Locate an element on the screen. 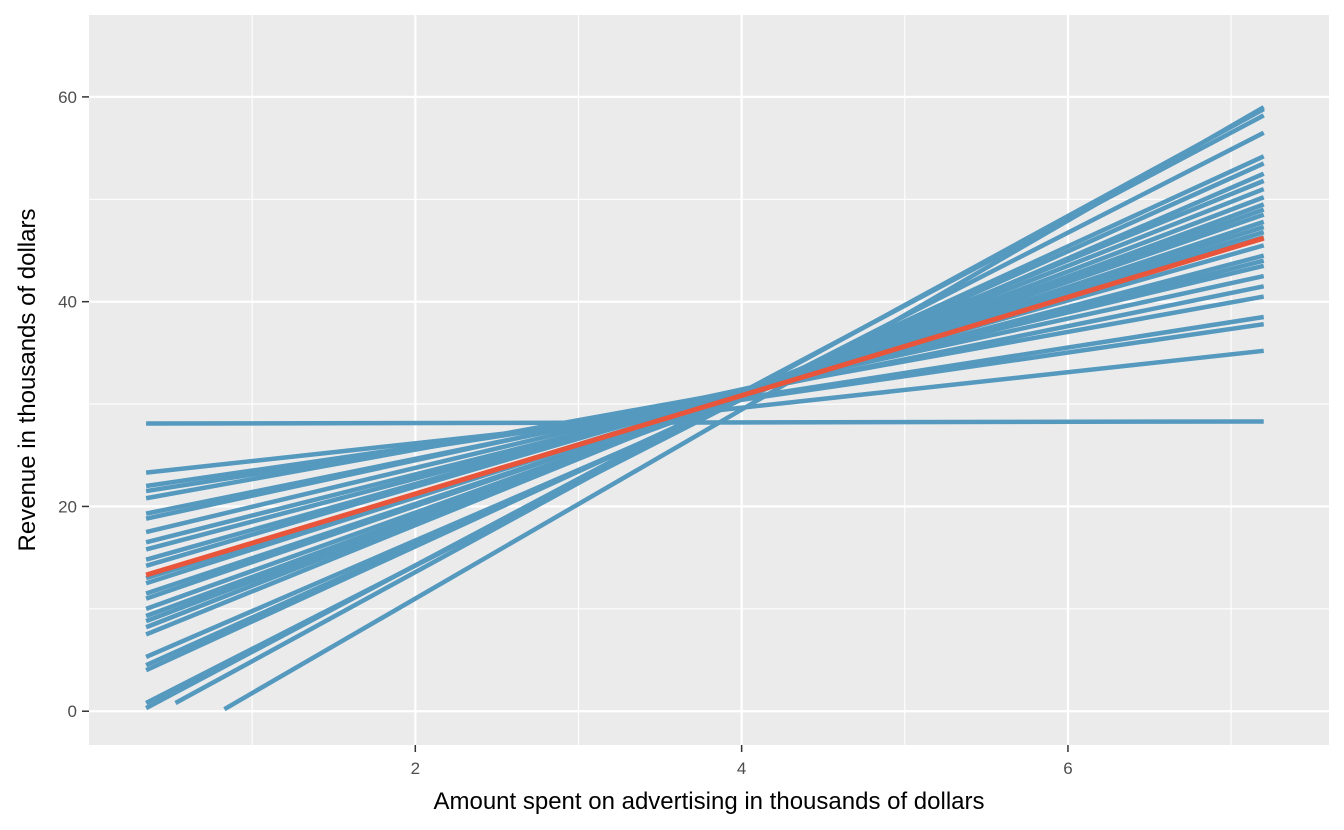 Image resolution: width=1344 pixels, height=830 pixels. x-axis: 2 4 6 is located at coordinates (742, 761).